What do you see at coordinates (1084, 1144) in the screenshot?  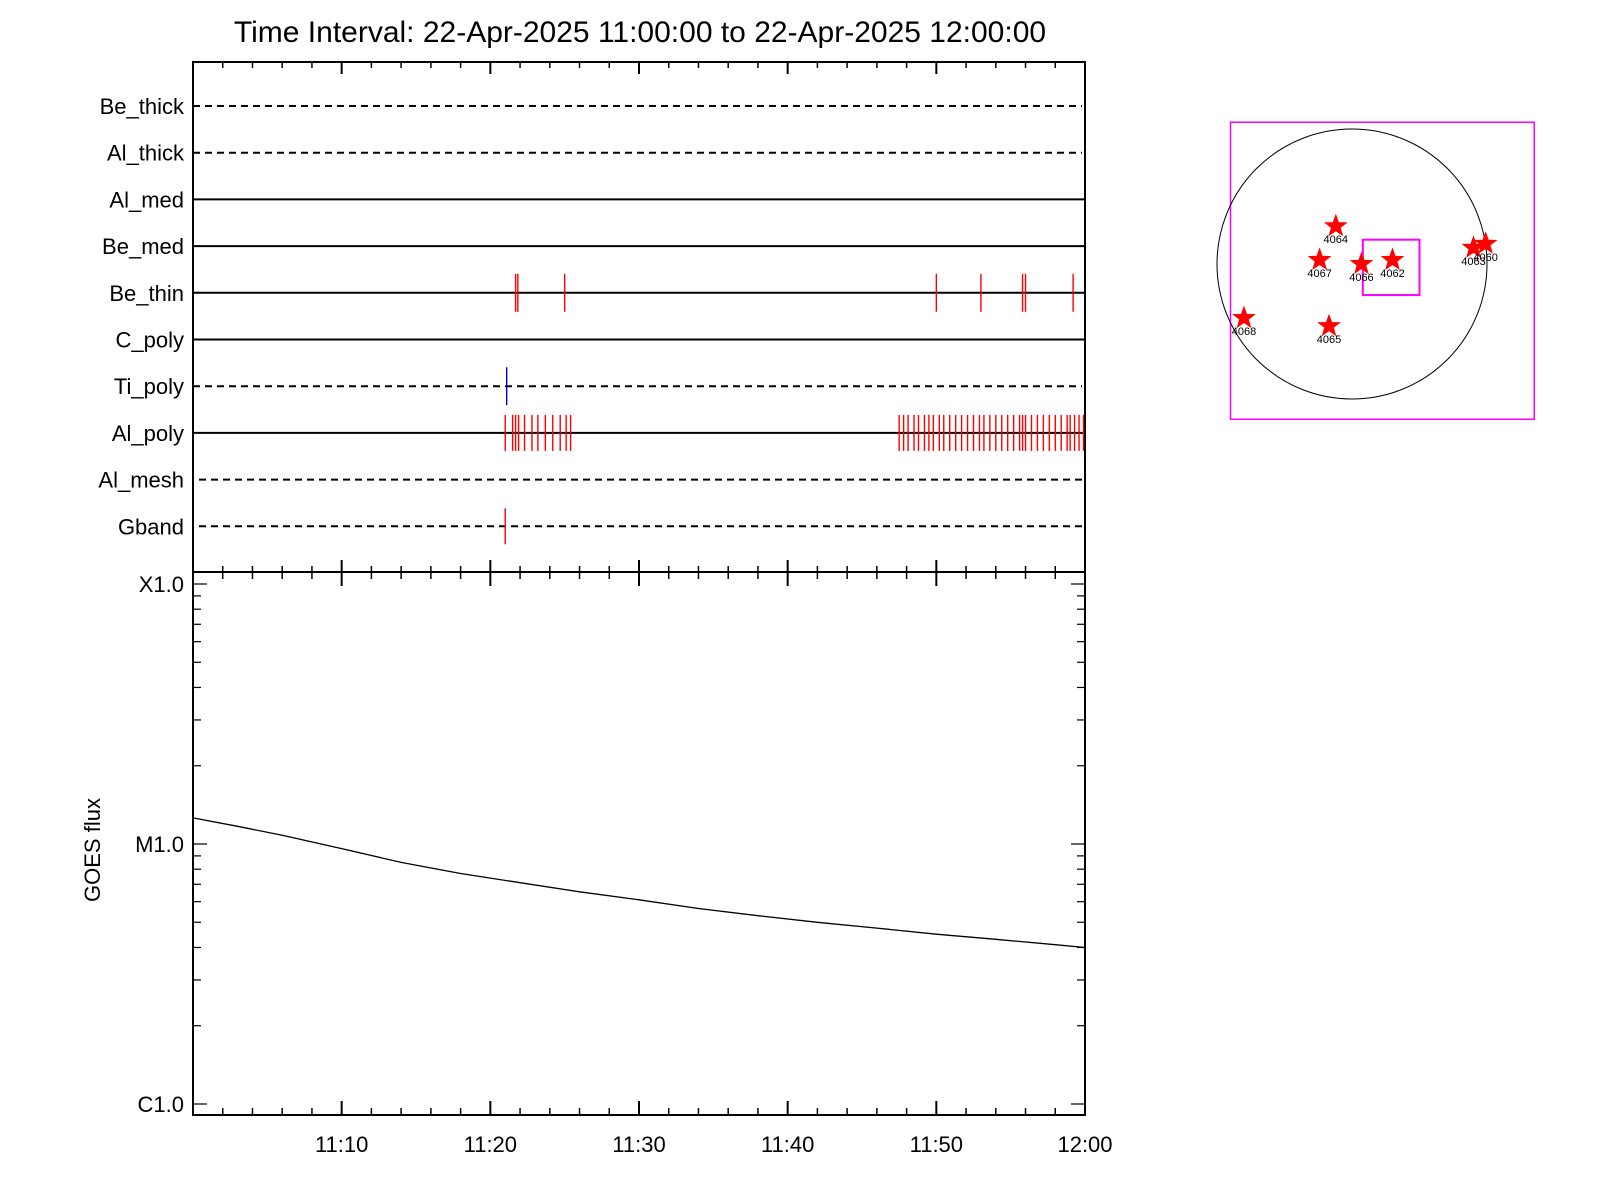 I see `x-tick-label: 12:00` at bounding box center [1084, 1144].